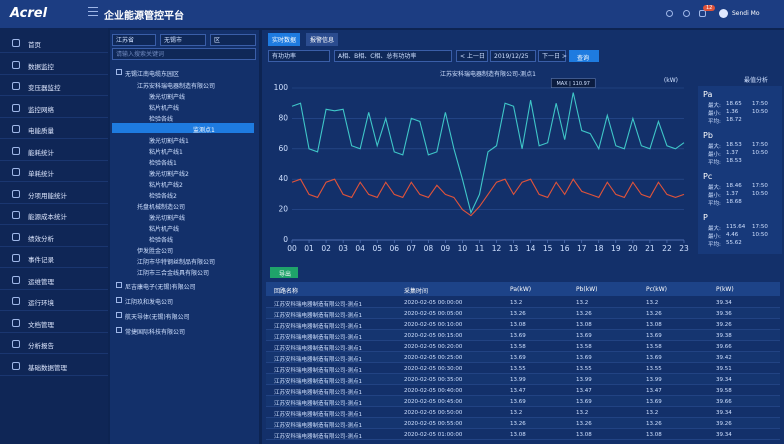 Image resolution: width=784 pixels, height=444 pixels. Describe the element at coordinates (552, 56) in the screenshot. I see `button: 下一日 >` at that location.